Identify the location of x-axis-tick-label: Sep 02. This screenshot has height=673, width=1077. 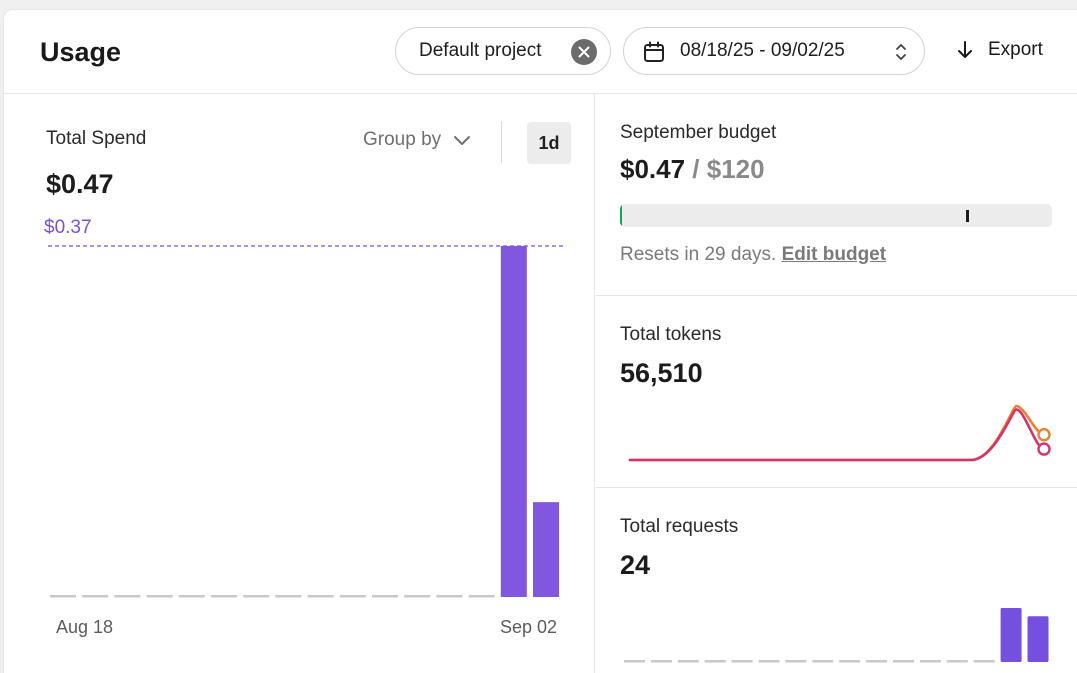
(528, 627).